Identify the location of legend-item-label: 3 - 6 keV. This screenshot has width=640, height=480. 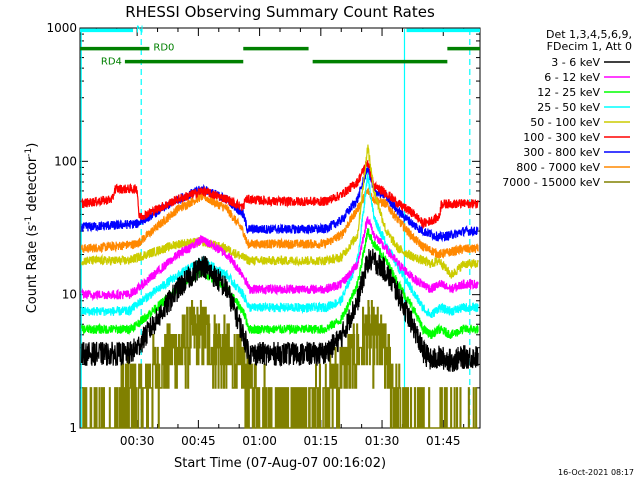
(575, 62).